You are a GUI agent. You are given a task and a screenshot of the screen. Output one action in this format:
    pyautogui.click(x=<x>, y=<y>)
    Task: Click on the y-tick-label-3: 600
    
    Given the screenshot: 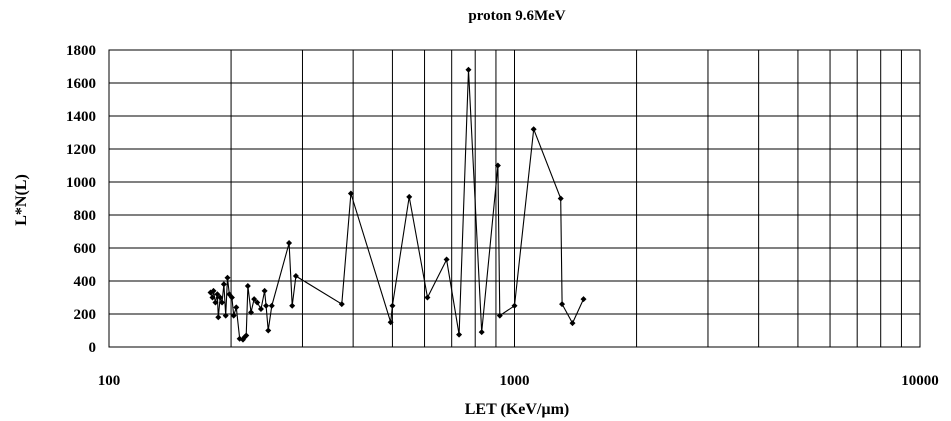 What is the action you would take?
    pyautogui.click(x=85, y=249)
    